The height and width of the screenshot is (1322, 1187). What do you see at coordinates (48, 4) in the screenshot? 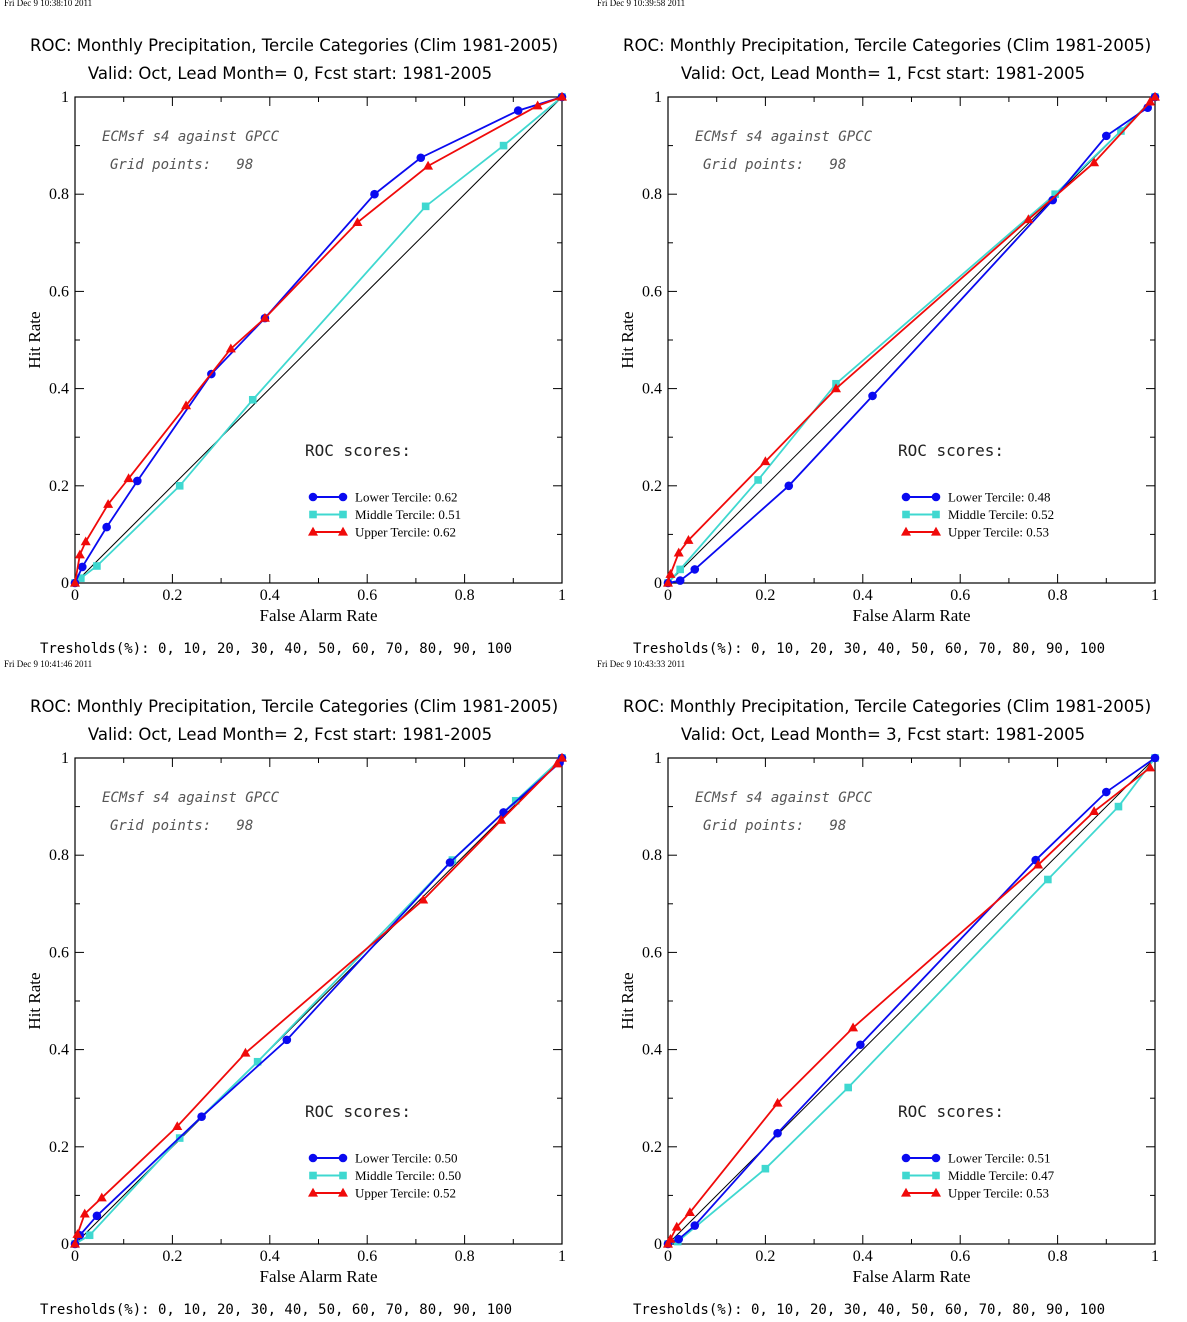
I see `panel-timestamp: Fri Dec 9 10:38:10 2011` at bounding box center [48, 4].